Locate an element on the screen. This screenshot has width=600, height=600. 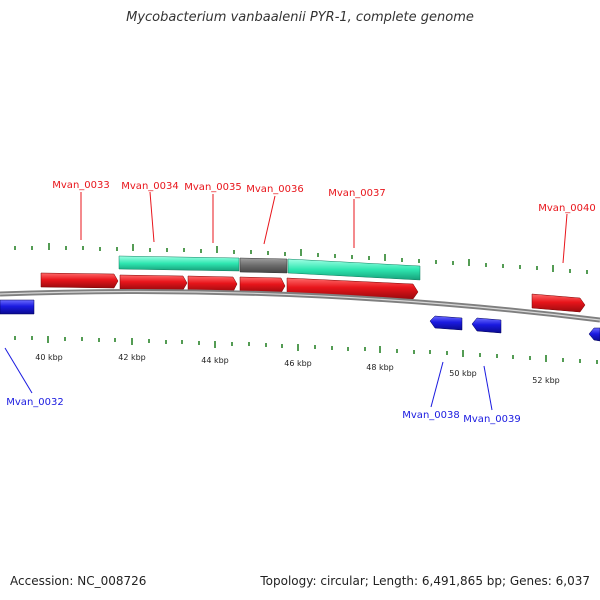
reverse-leaders is located at coordinates (248, 379).